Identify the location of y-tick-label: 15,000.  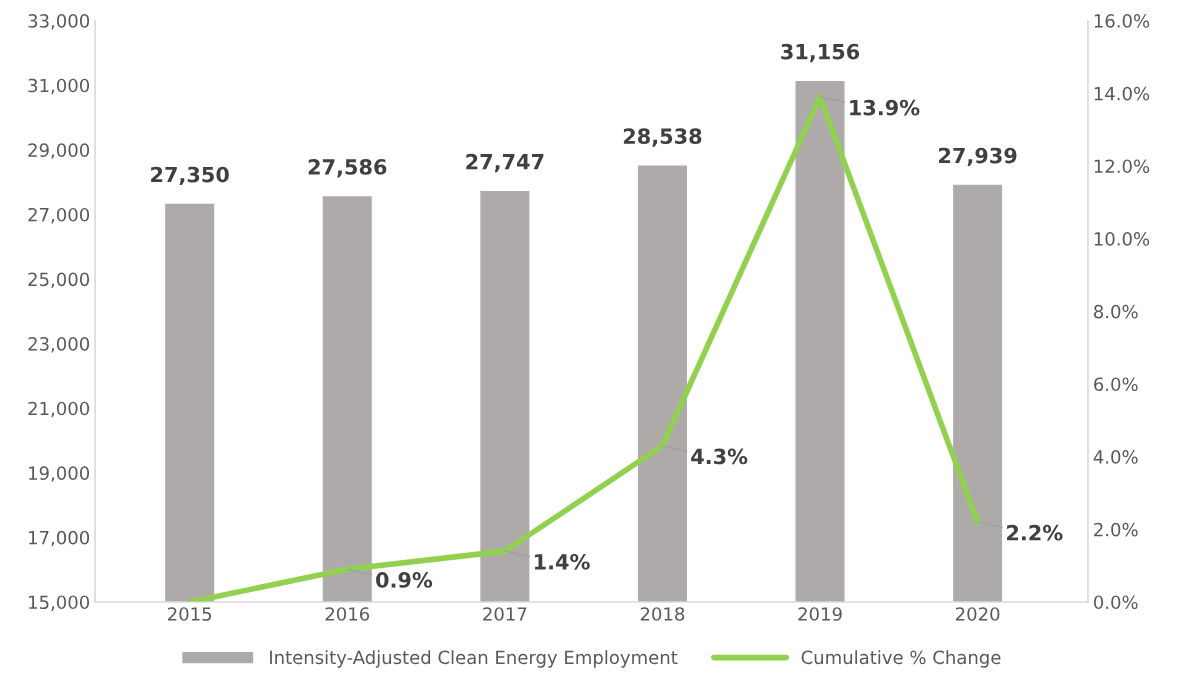
(59, 603).